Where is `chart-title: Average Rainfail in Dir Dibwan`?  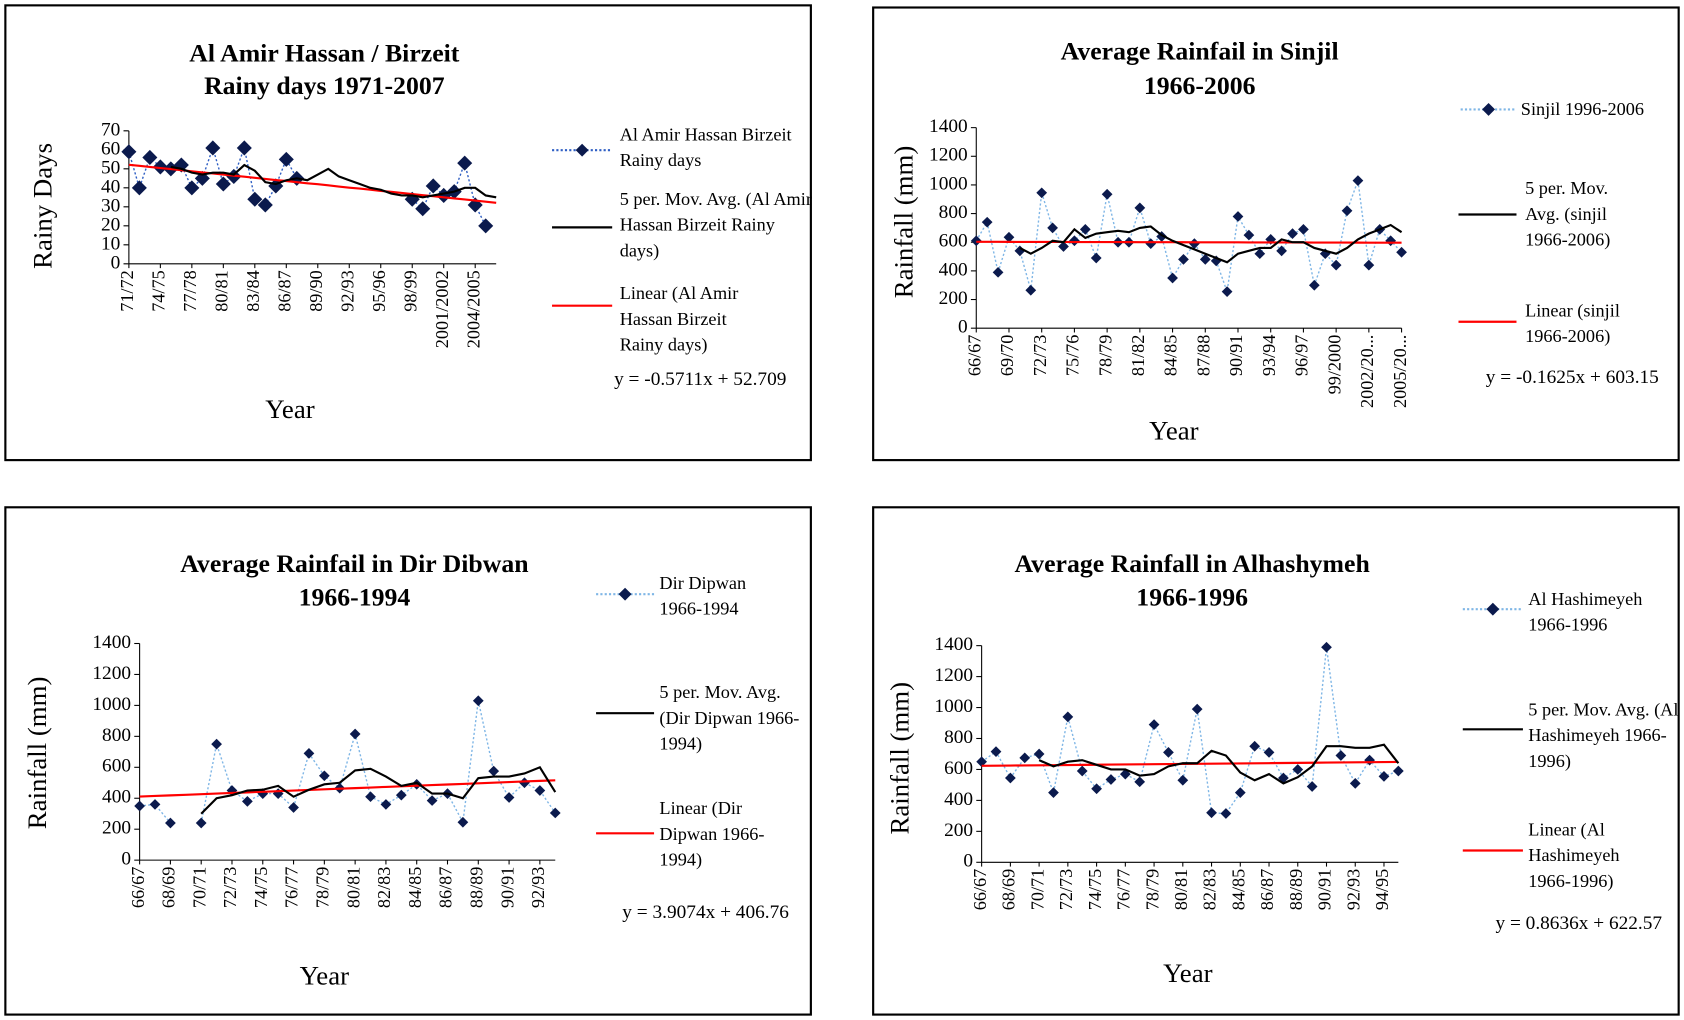 chart-title: Average Rainfail in Dir Dibwan is located at coordinates (354, 563).